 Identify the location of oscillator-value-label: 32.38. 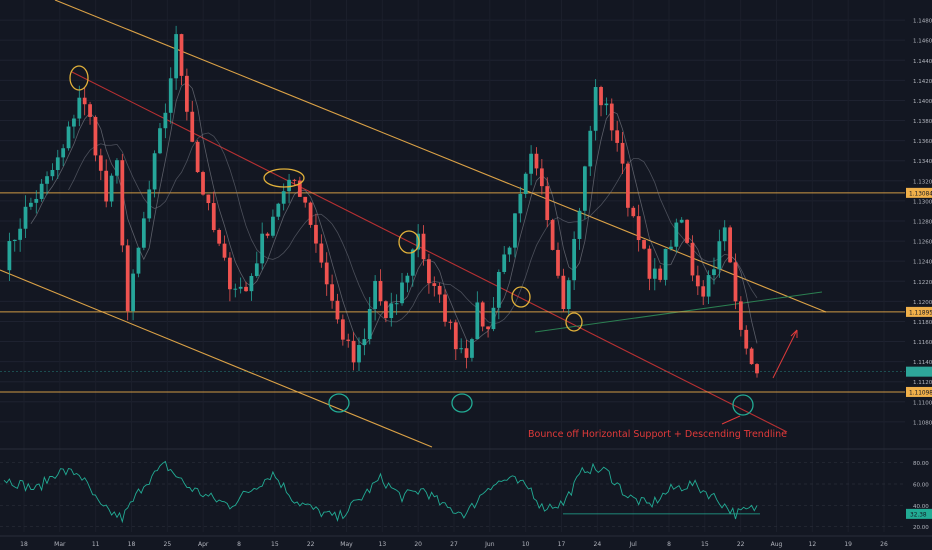
(918, 515).